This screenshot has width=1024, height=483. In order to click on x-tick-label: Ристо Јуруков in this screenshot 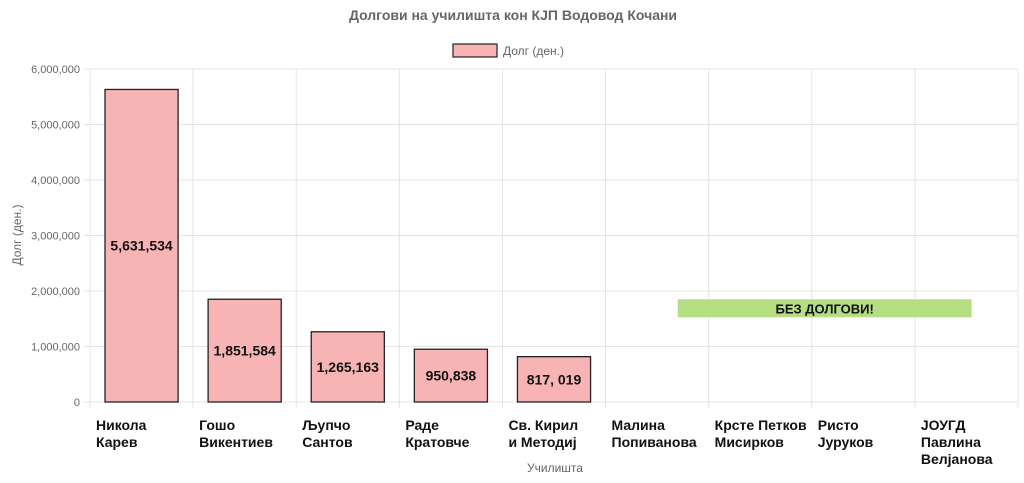, I will do `click(846, 433)`.